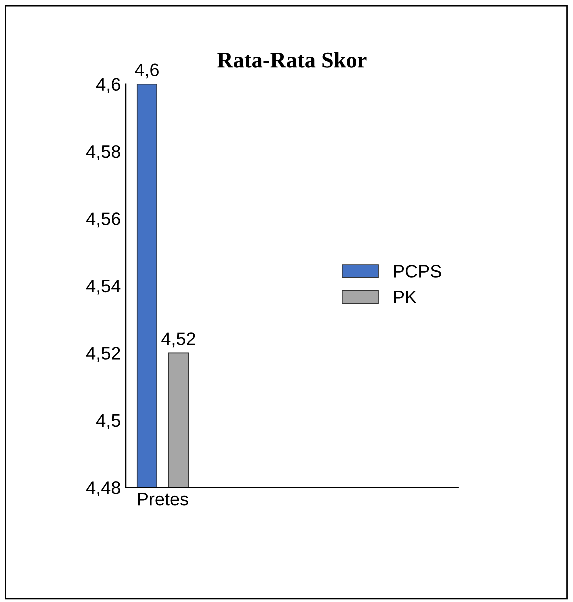 Image resolution: width=573 pixels, height=602 pixels. Describe the element at coordinates (147, 71) in the screenshot. I see `data-label: 4,6` at that location.